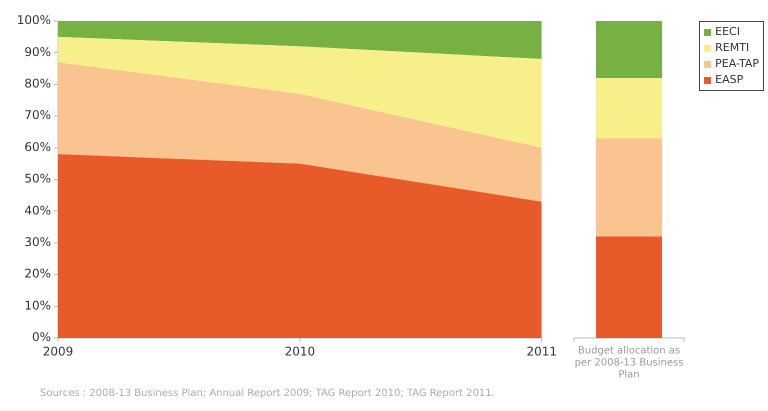 This screenshot has width=768, height=411. Describe the element at coordinates (37, 242) in the screenshot. I see `y-tick-label: 30%` at that location.